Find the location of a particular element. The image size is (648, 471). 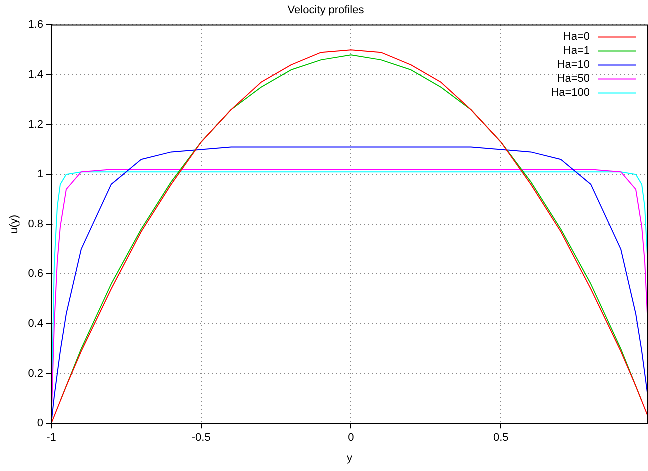

y-axis-title: u(y) is located at coordinates (14, 224).